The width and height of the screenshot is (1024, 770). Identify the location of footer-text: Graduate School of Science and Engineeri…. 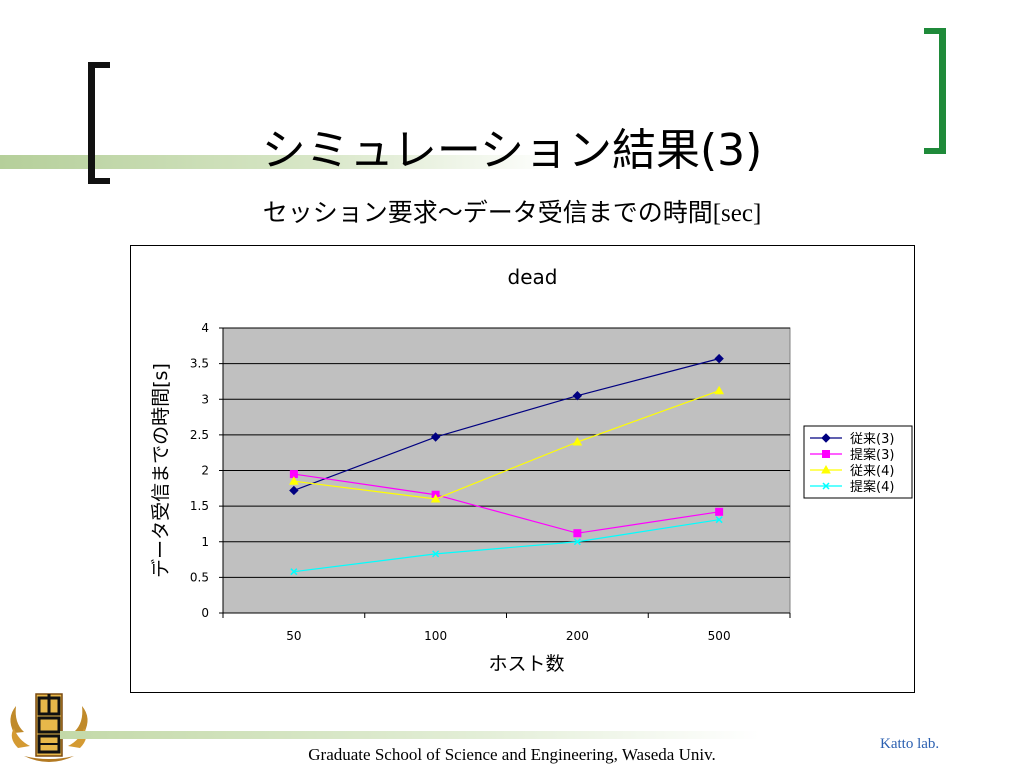
(512, 754).